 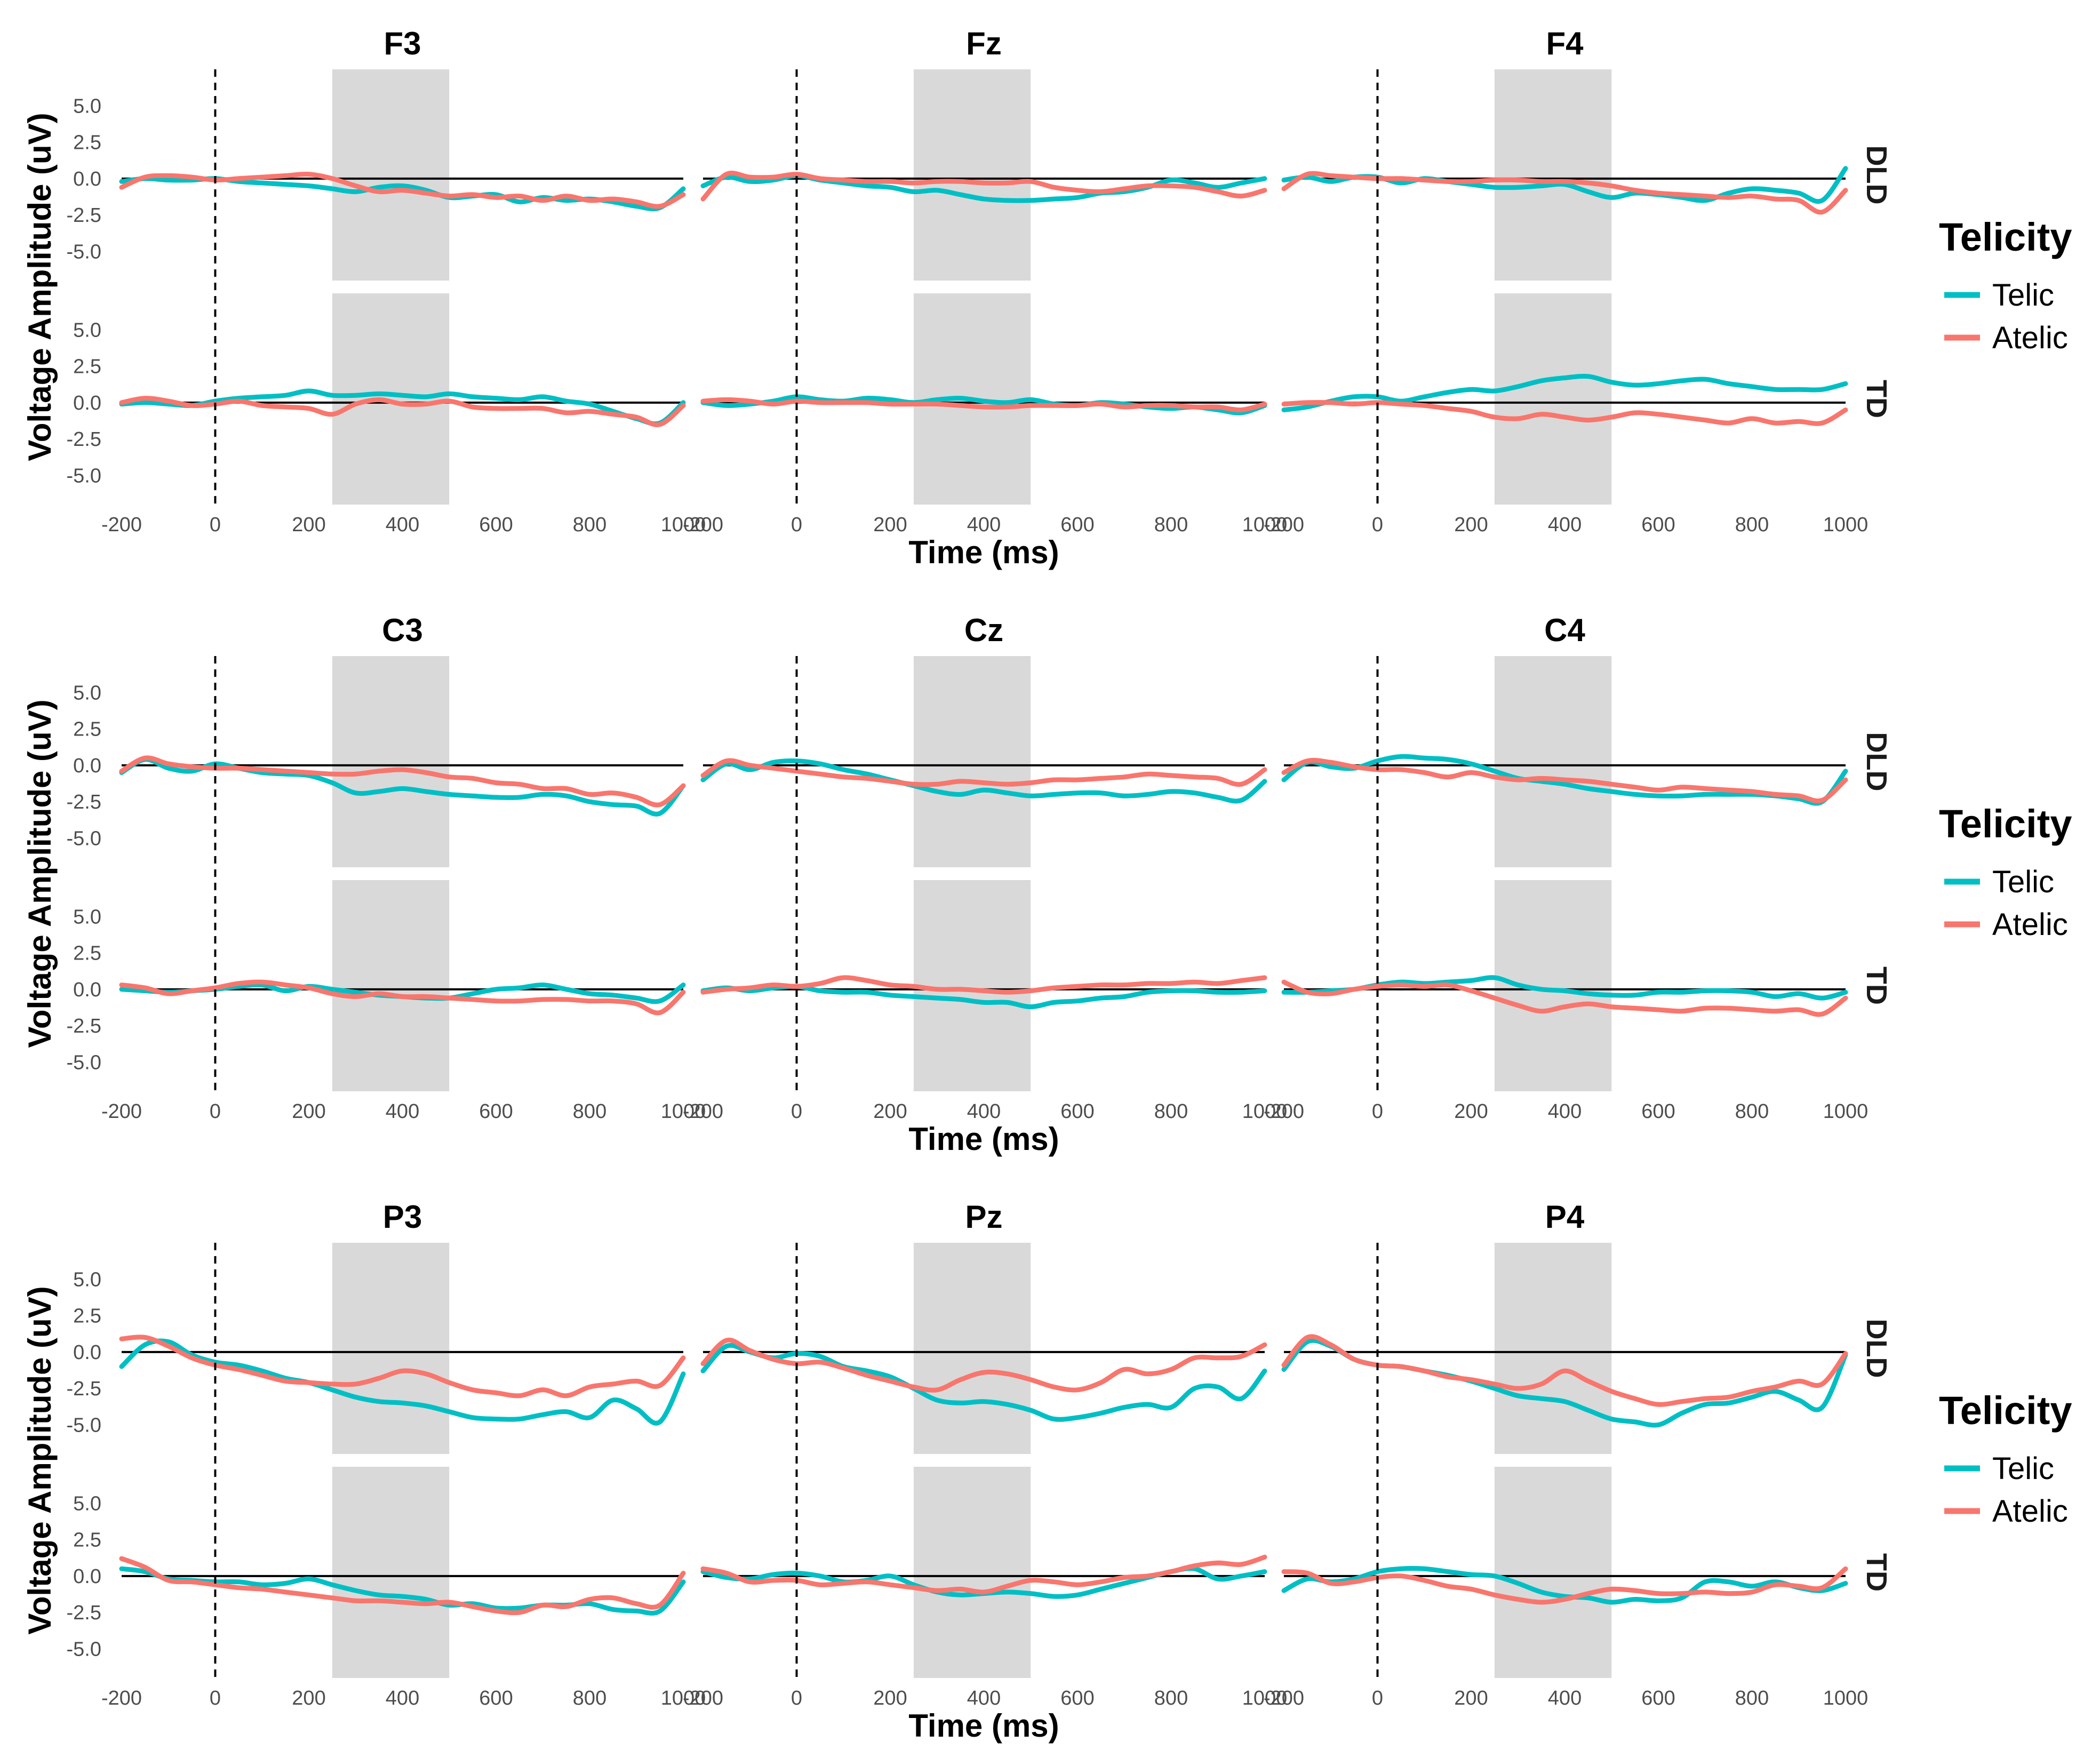 What do you see at coordinates (1579, 1454) in the screenshot?
I see `panel-P4: P4 DLD TD -200 0 200 400 600 800 1000` at bounding box center [1579, 1454].